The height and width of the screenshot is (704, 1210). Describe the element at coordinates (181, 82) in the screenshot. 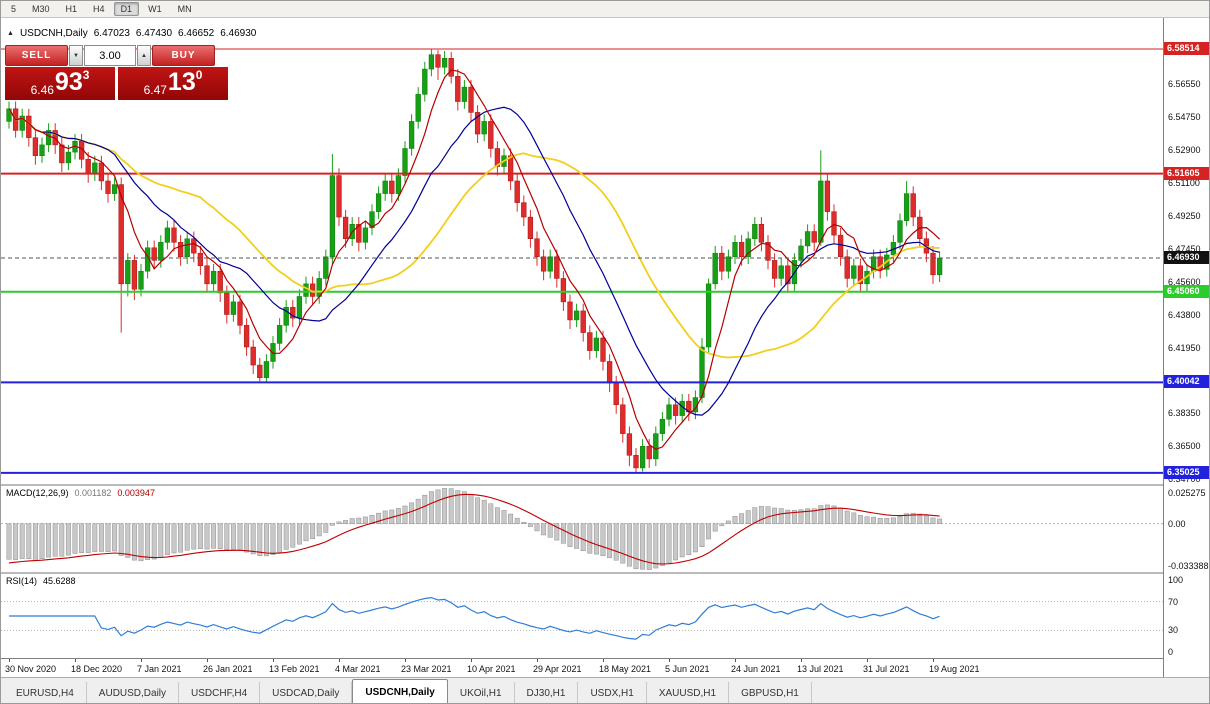

I see `ask-price-main: 13` at that location.